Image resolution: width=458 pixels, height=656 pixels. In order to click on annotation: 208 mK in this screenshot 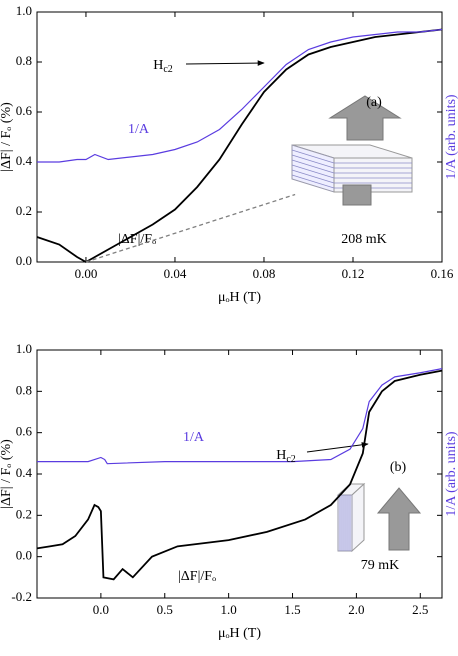, I will do `click(364, 239)`.